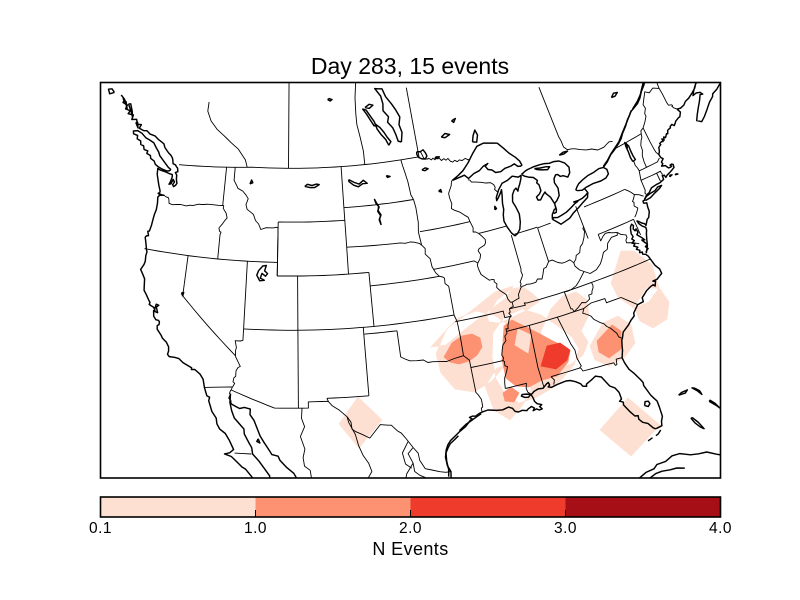 Image resolution: width=800 pixels, height=600 pixels. Describe the element at coordinates (565, 528) in the screenshot. I see `svg-text: 3.0` at that location.